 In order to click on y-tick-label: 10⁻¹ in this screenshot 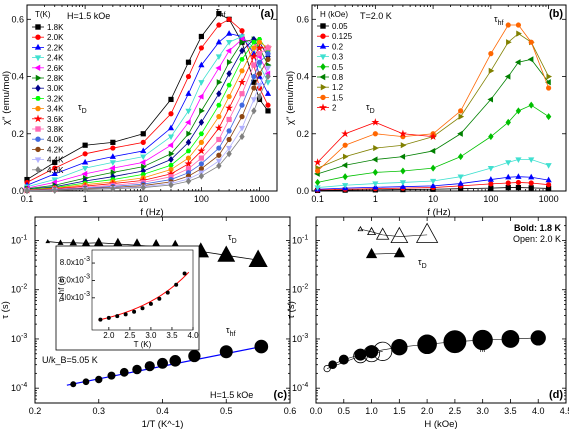, I will do `click(19, 239)`.